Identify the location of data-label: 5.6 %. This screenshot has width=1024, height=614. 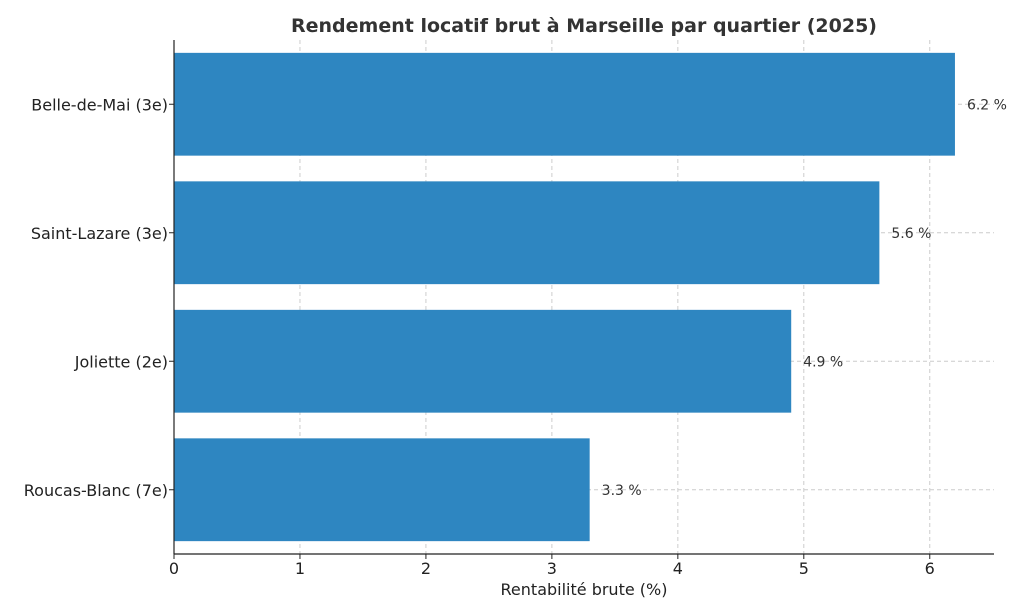
(911, 234).